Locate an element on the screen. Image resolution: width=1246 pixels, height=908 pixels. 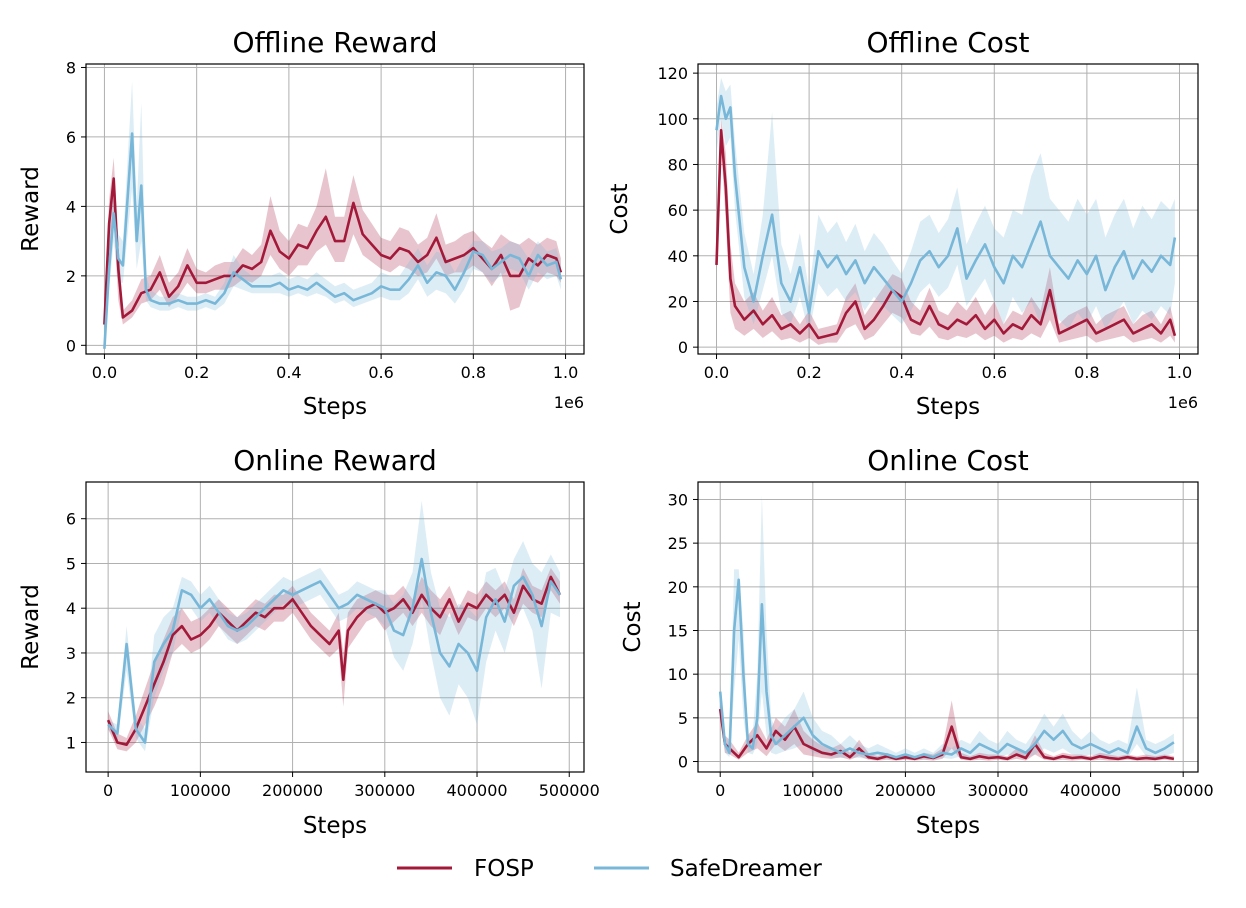
offline-cost-line-safedreamer is located at coordinates (946, 204).